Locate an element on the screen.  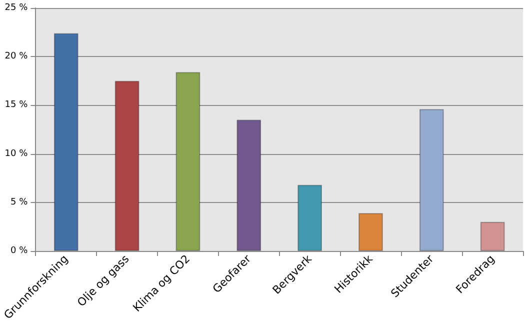
y-tick-label: 25 % is located at coordinates (16, 8).